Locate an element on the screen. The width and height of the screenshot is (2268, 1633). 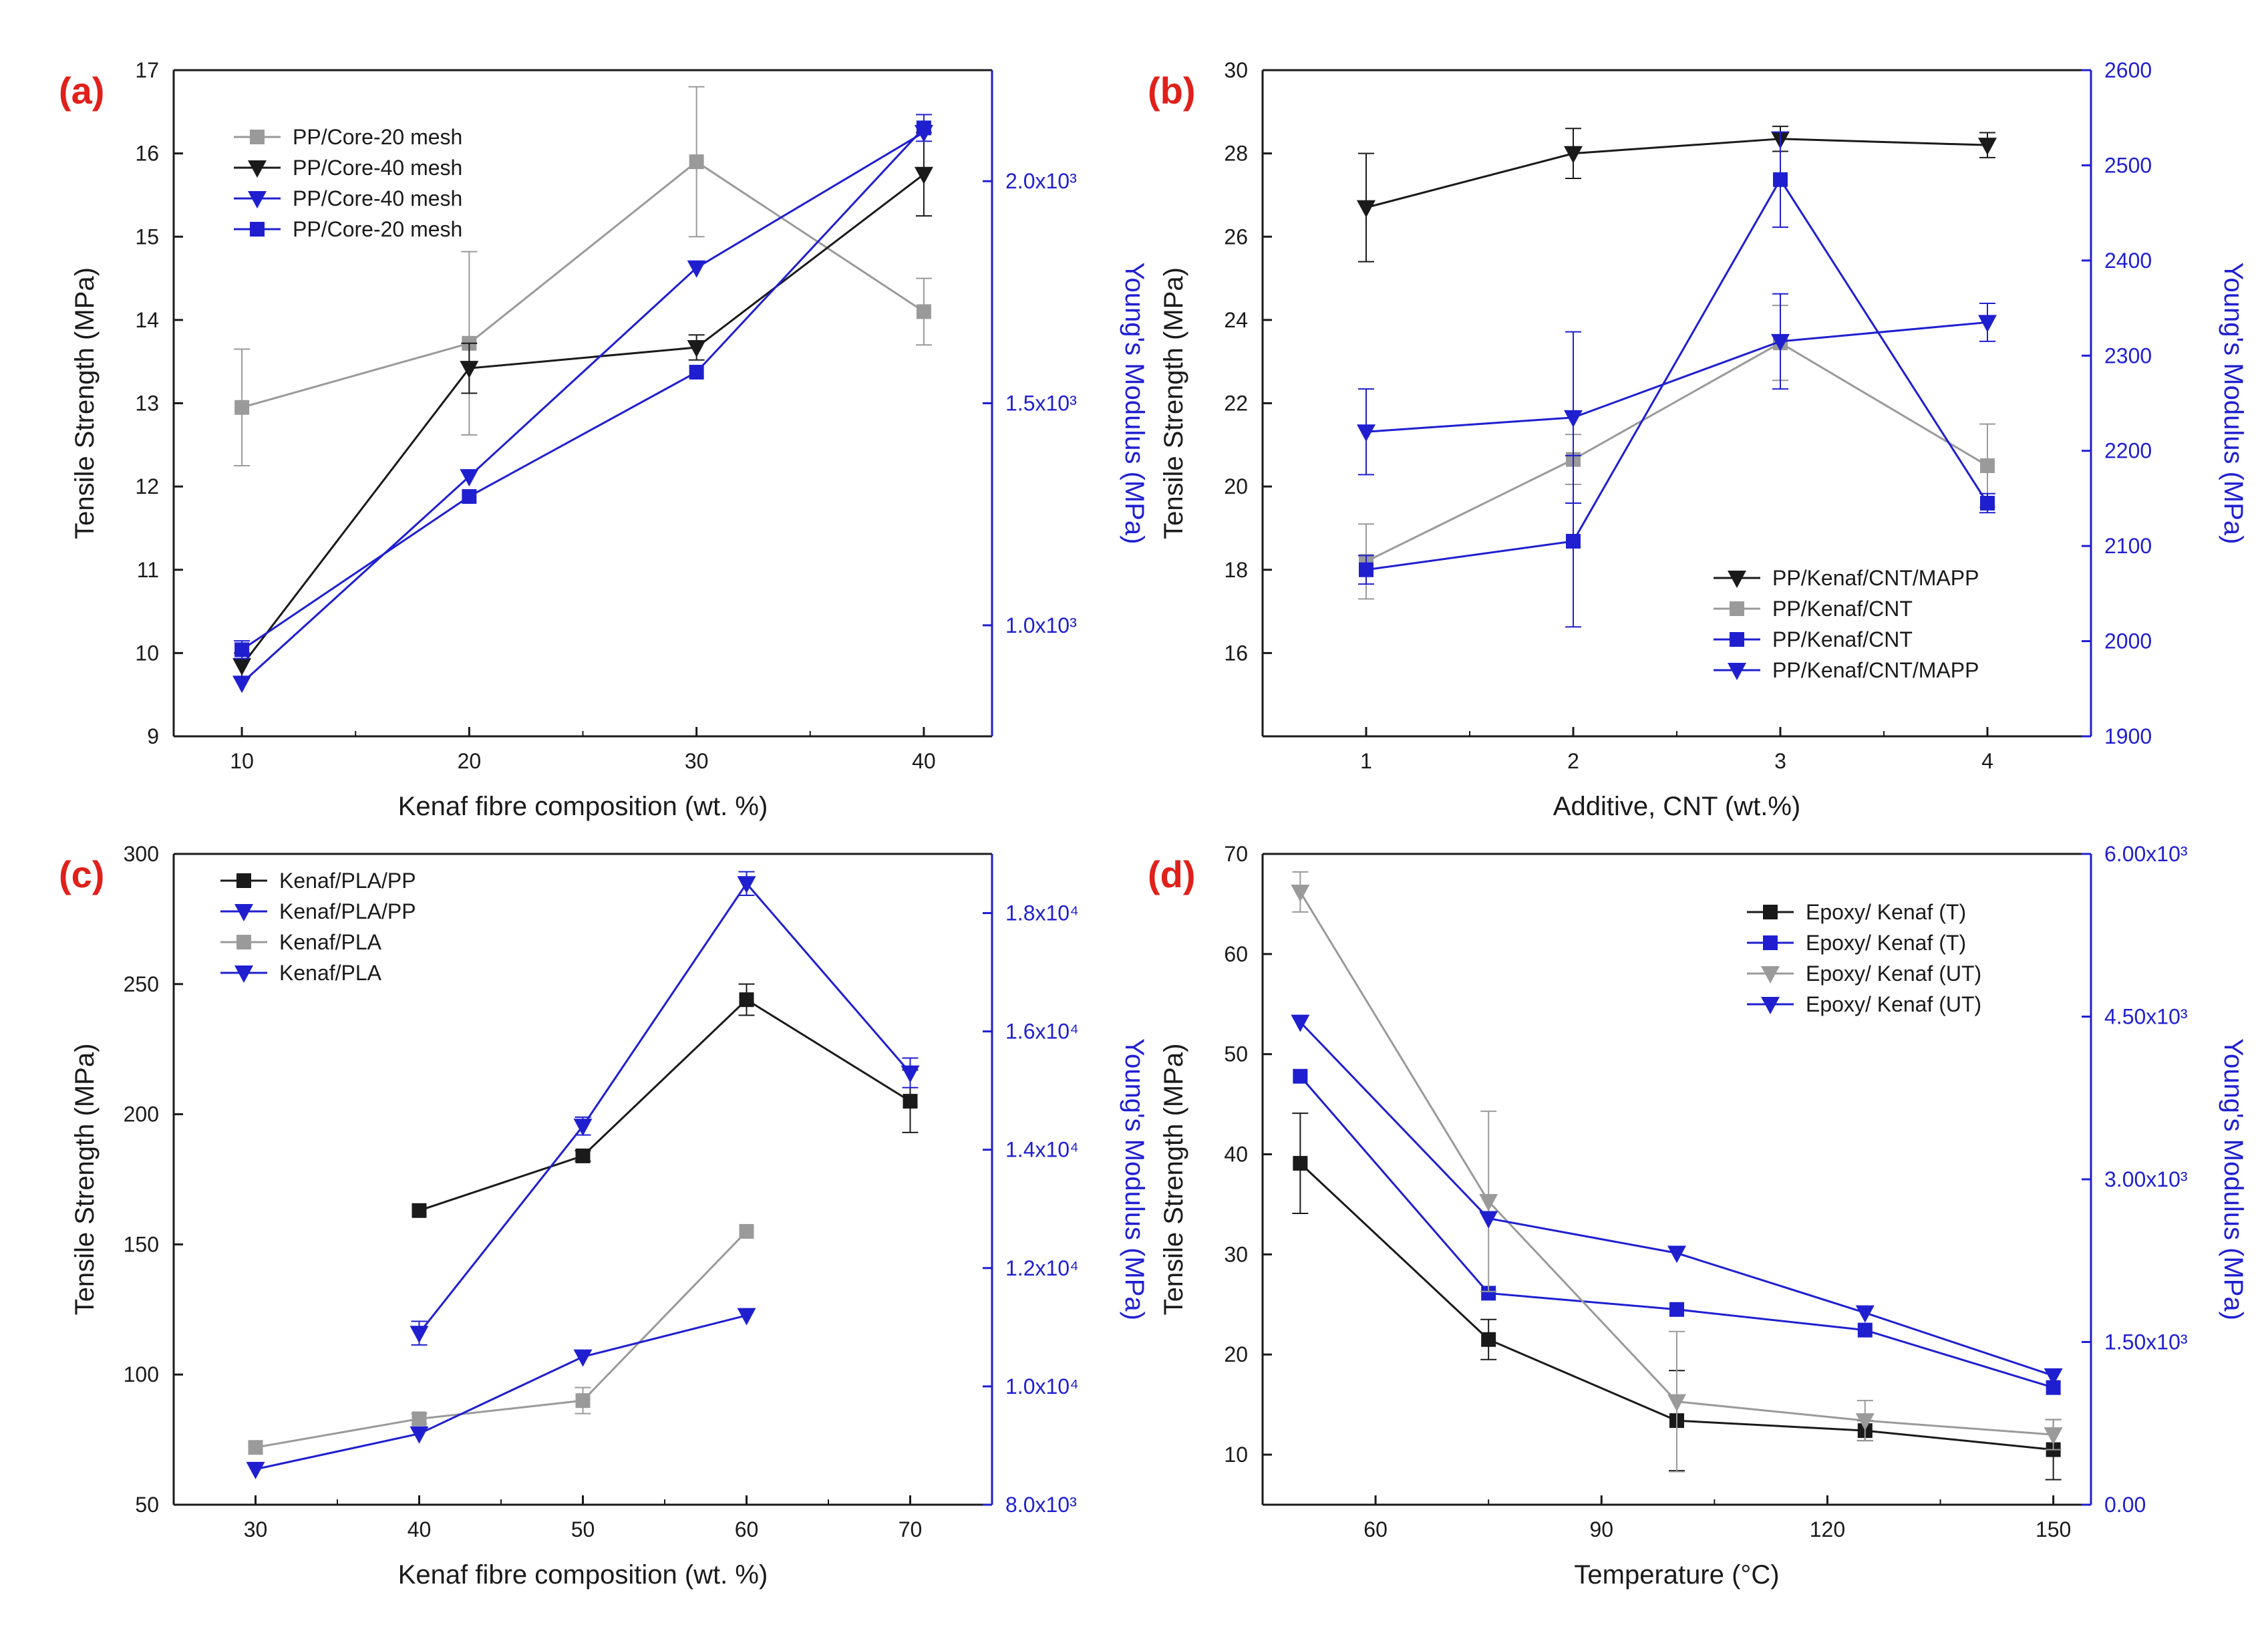
y-right-tick-label: 3.00x10³ is located at coordinates (2146, 1179).